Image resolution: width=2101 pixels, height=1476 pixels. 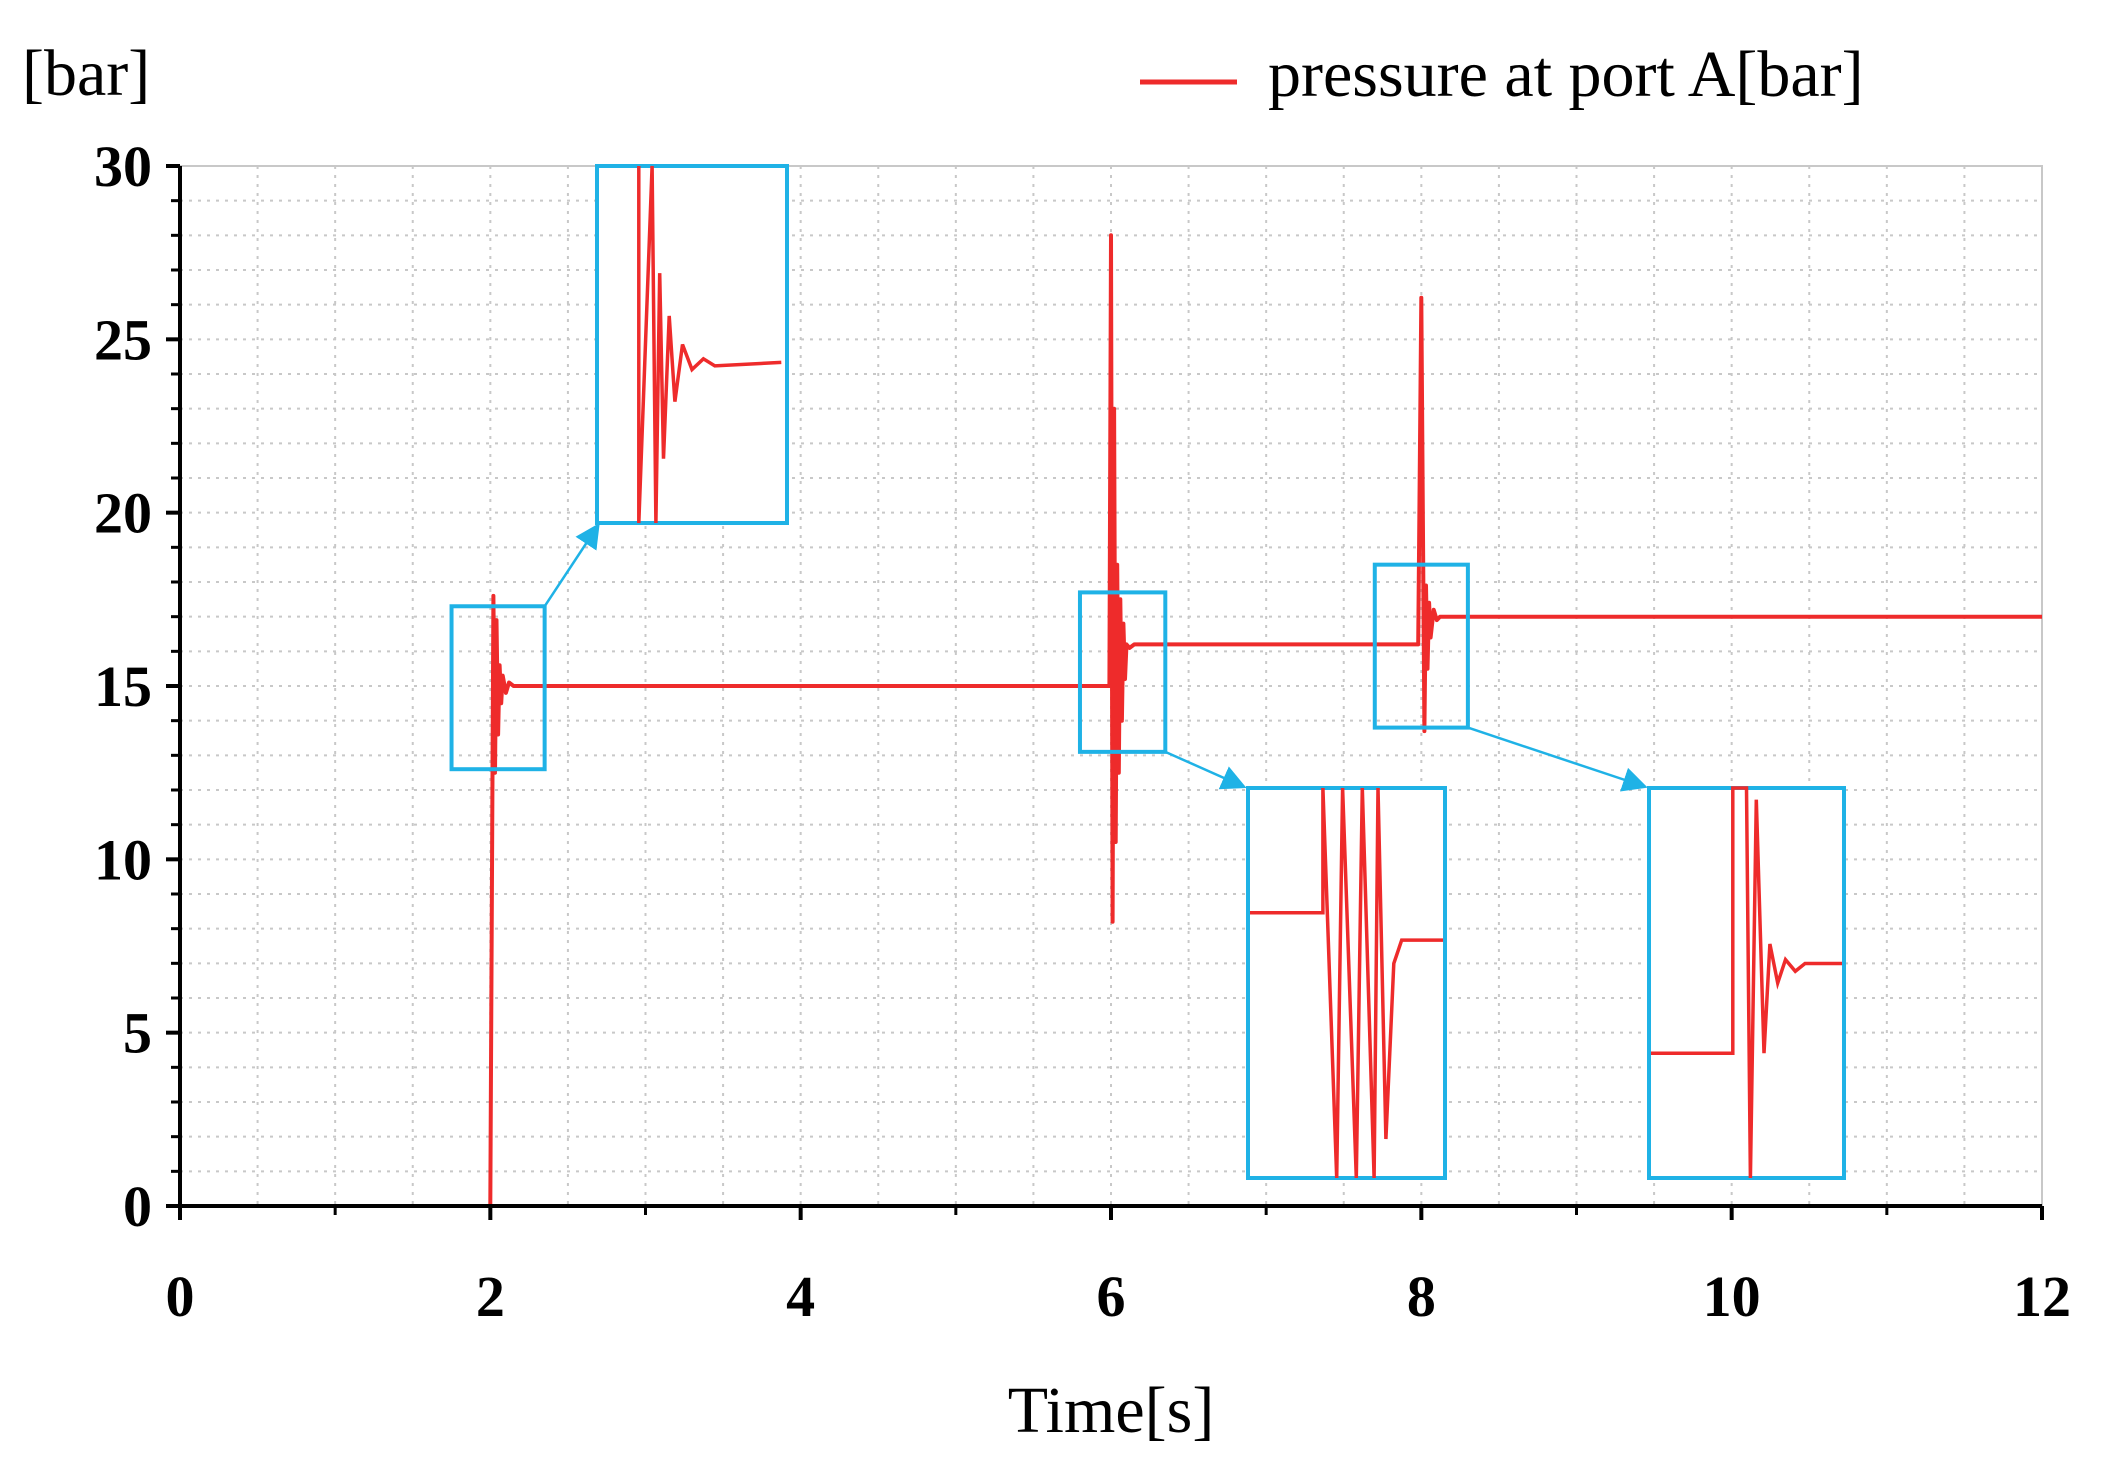 I want to click on inset-2s-zoom-trace, so click(x=709, y=344).